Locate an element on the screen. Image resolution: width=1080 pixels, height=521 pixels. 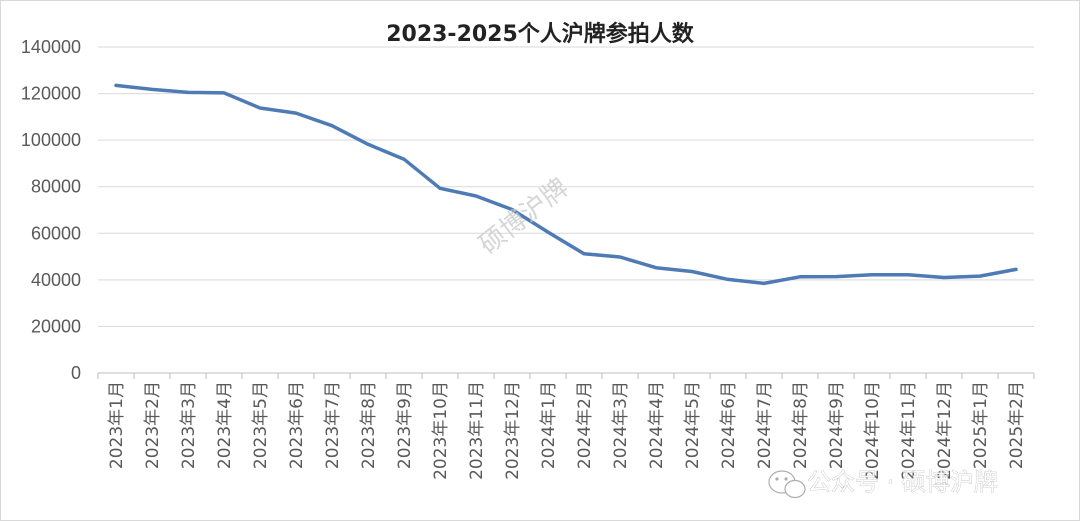
y-tick-labels: 0 20000 40000 60000 80000 100000 120000 140000 is located at coordinates (51, 210).